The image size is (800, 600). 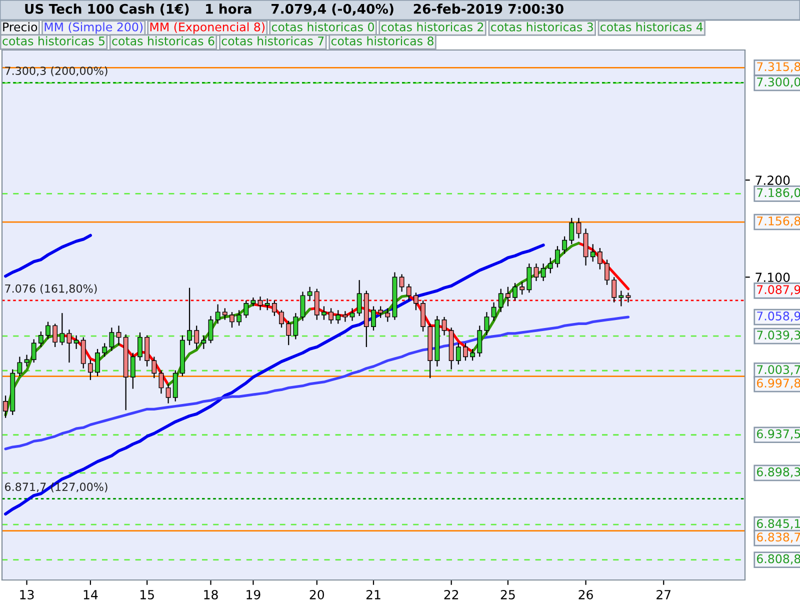 What do you see at coordinates (773, 277) in the screenshot?
I see `y-tick-label: 7.100` at bounding box center [773, 277].